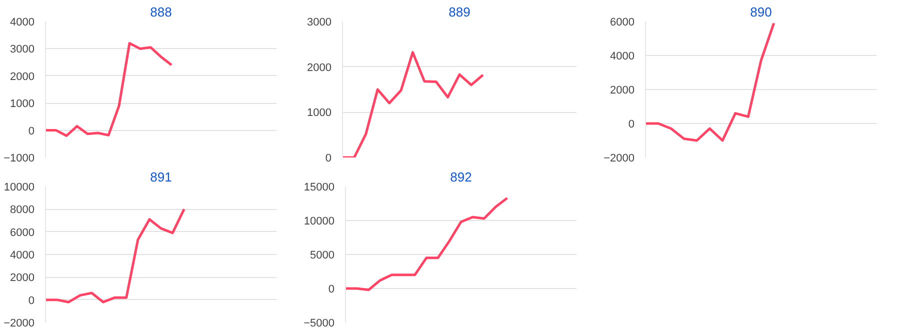 This screenshot has height=330, width=900. Describe the element at coordinates (319, 324) in the screenshot. I see `y-tick-label: −5000` at that location.